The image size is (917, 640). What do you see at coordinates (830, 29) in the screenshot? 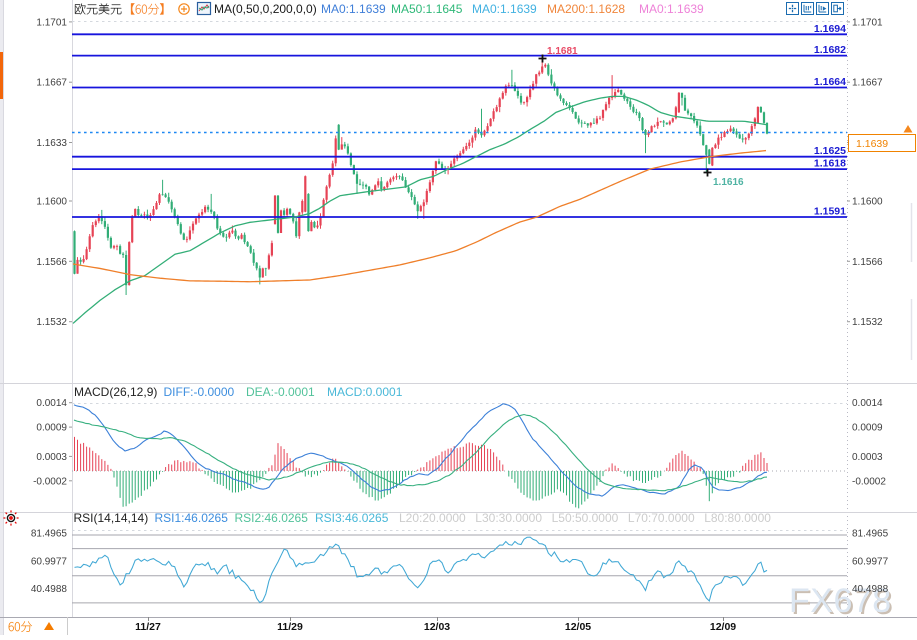
I see `svg-text: 1.1694` at bounding box center [830, 29].